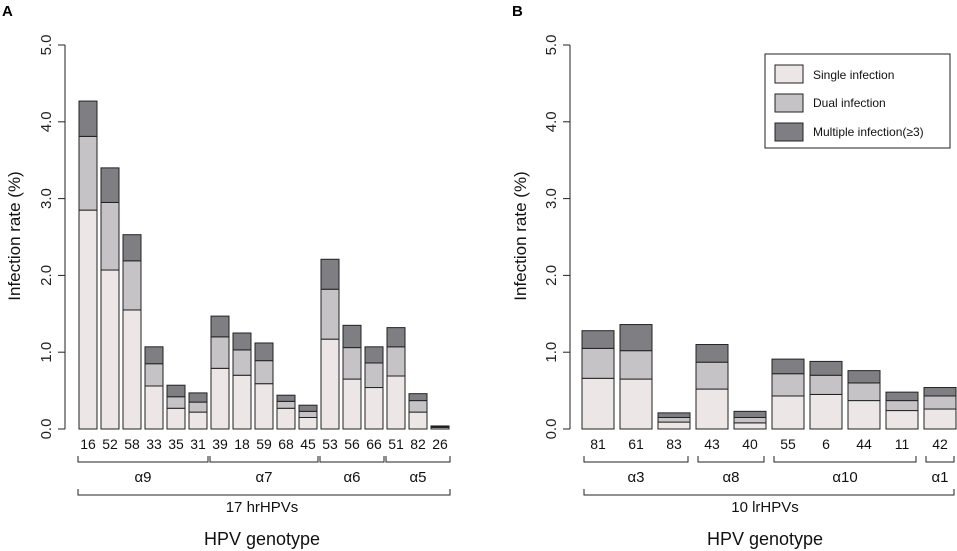 The width and height of the screenshot is (957, 551). I want to click on panel-b-bar-43-dual, so click(712, 375).